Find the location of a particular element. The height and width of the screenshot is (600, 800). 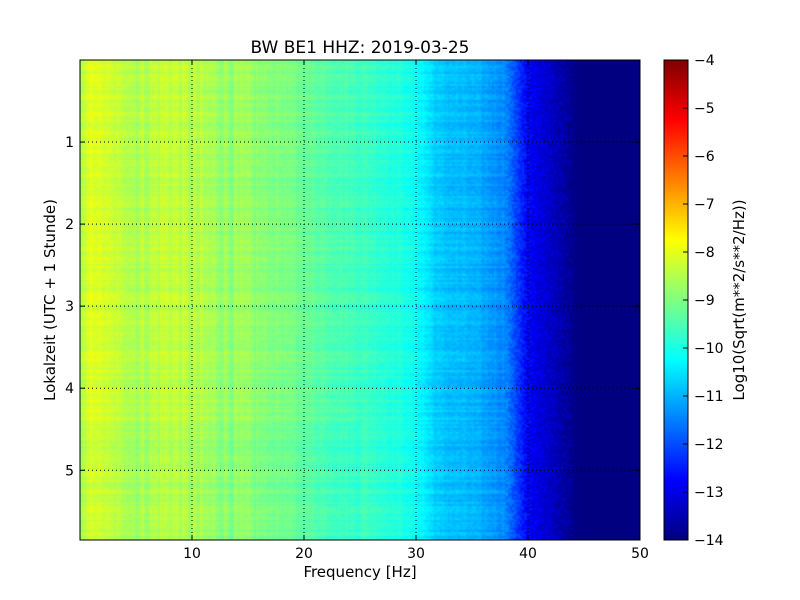

colorbar-tick-label: −8 is located at coordinates (704, 253).